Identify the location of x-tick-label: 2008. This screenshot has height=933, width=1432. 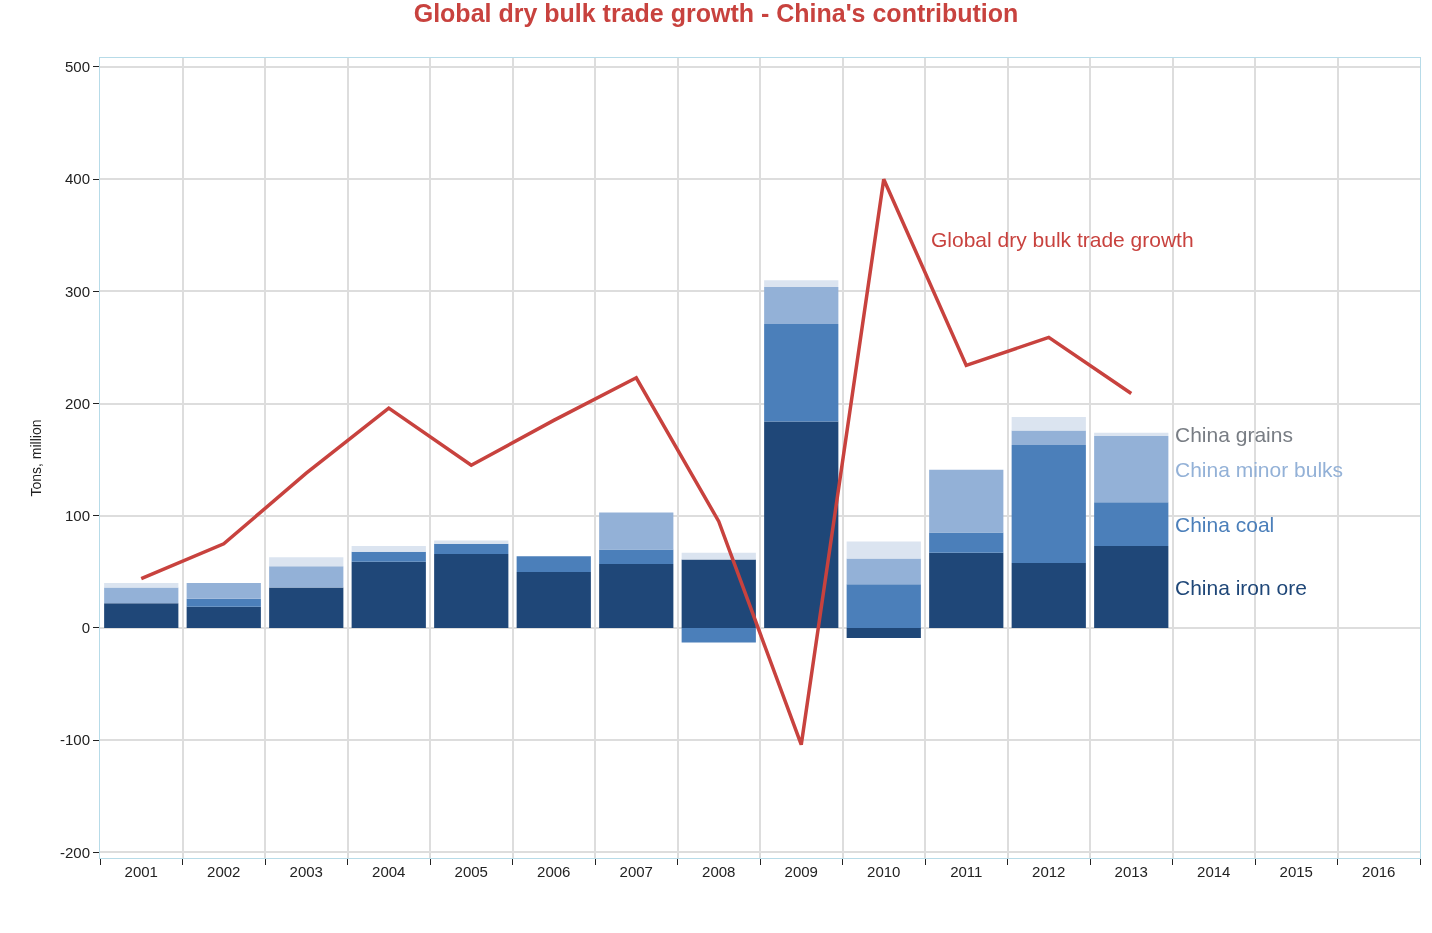
(719, 871).